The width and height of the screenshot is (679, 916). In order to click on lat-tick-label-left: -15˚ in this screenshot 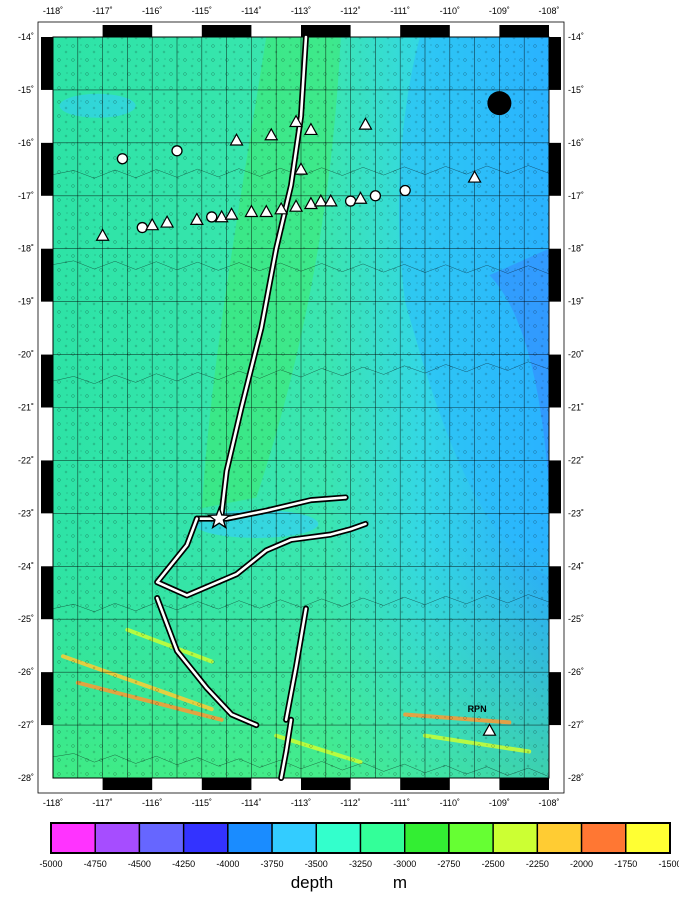, I will do `click(26, 90)`.